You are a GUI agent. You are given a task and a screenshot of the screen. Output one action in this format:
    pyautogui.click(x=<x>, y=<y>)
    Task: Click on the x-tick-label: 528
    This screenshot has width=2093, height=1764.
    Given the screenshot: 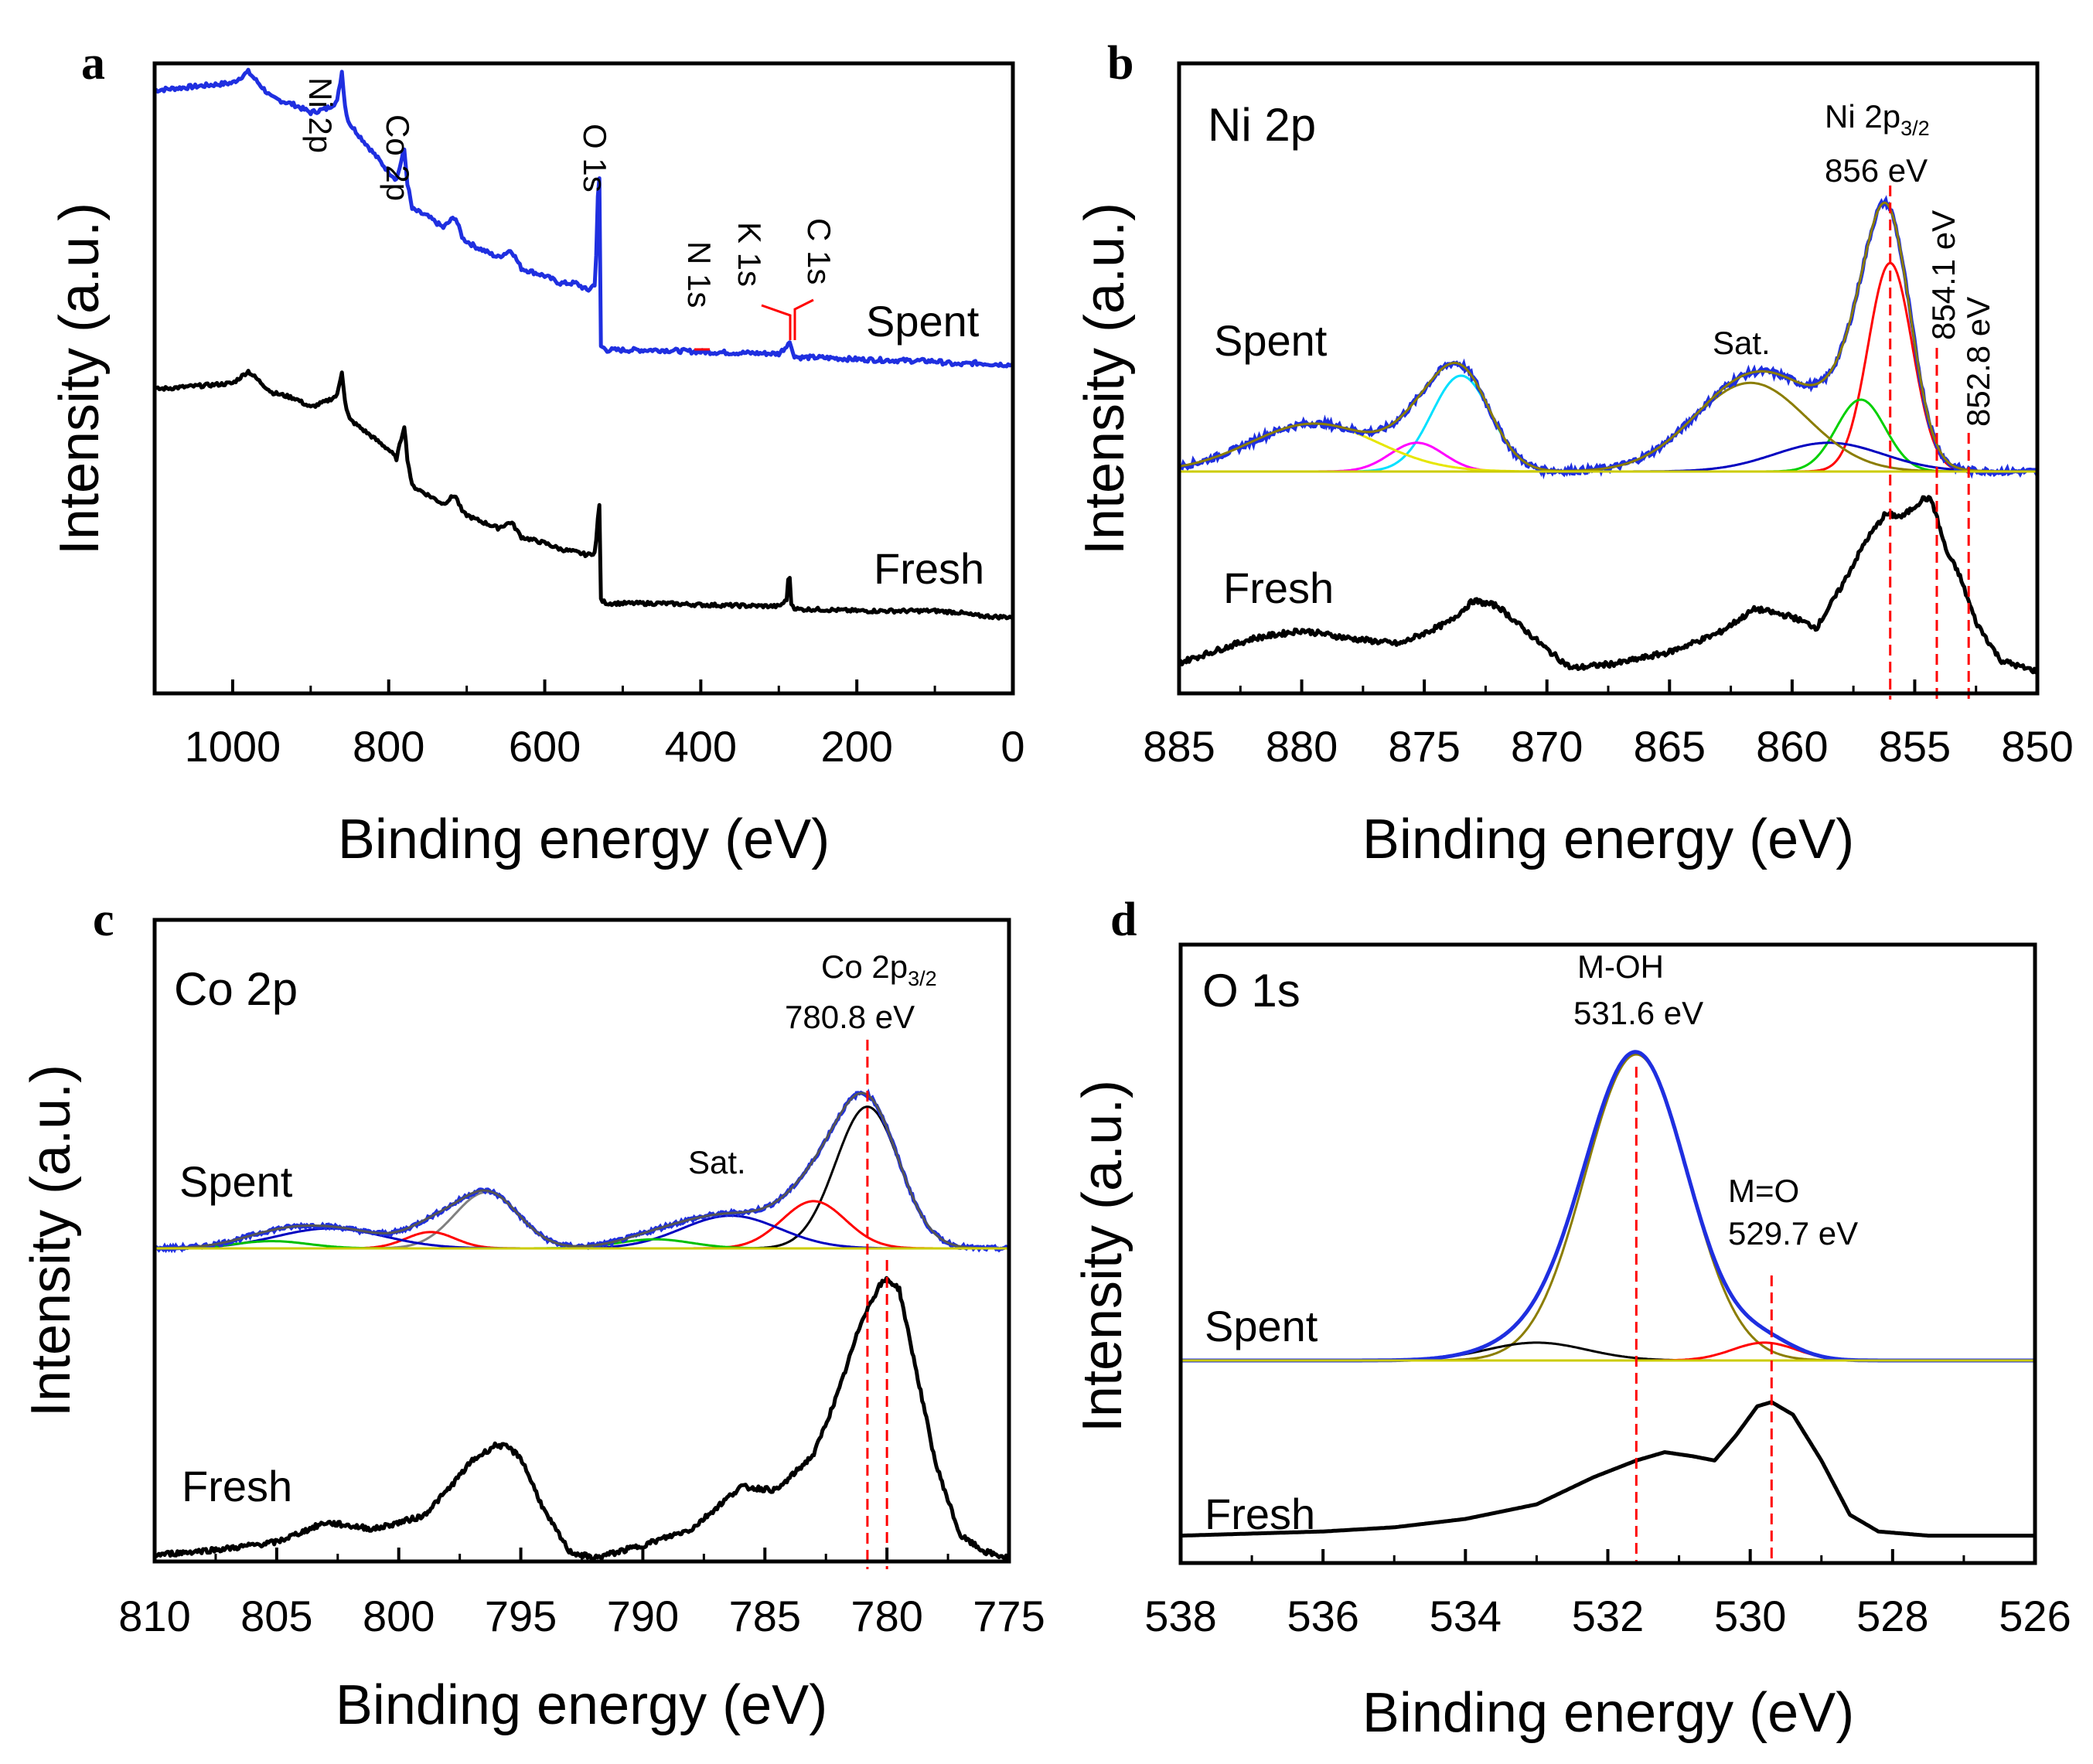 What is the action you would take?
    pyautogui.click(x=1892, y=1616)
    